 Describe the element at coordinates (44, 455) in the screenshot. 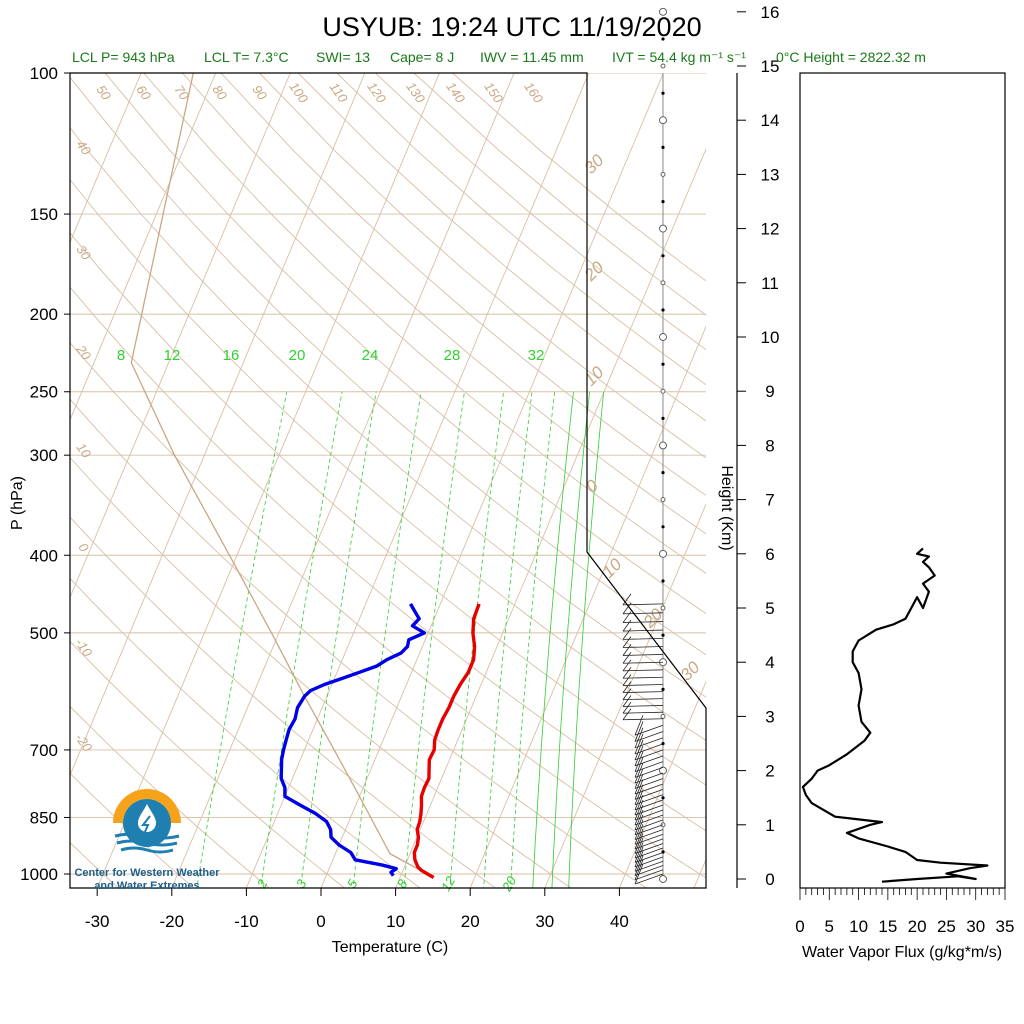

I see `pressure-tick-label: 300` at that location.